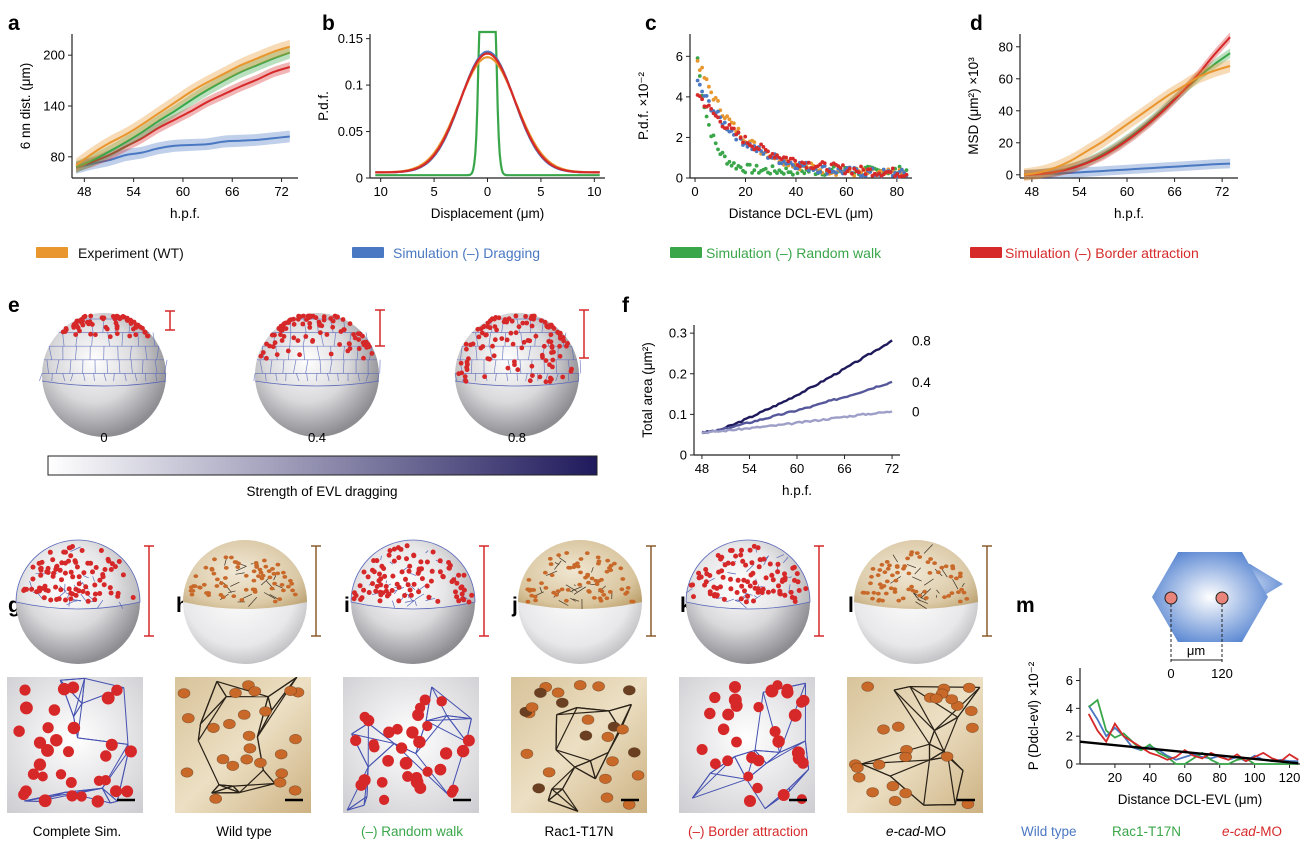 Image resolution: width=1309 pixels, height=841 pixels. What do you see at coordinates (1009, 174) in the screenshot?
I see `y-tick-label: 0` at bounding box center [1009, 174].